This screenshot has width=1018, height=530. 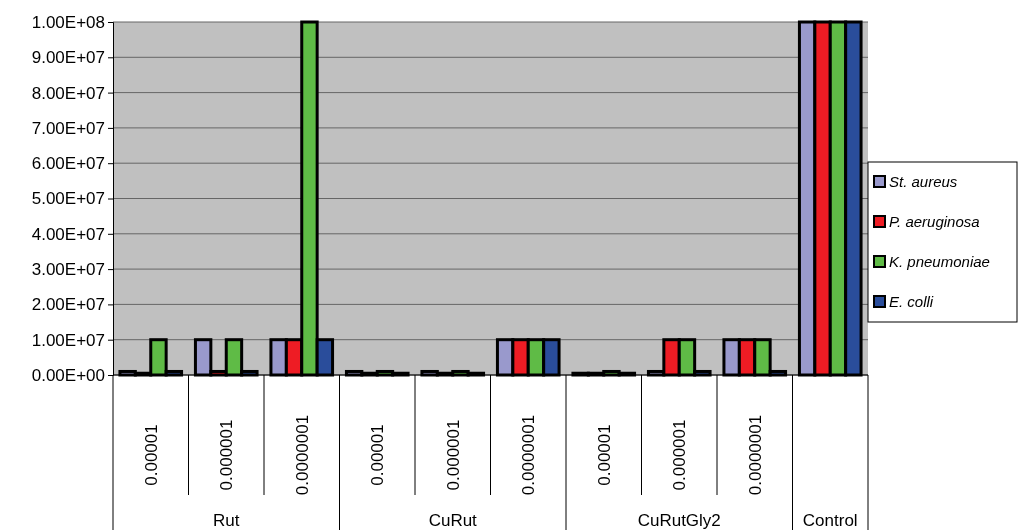 I want to click on legend-label: St. aureus, so click(x=923, y=181).